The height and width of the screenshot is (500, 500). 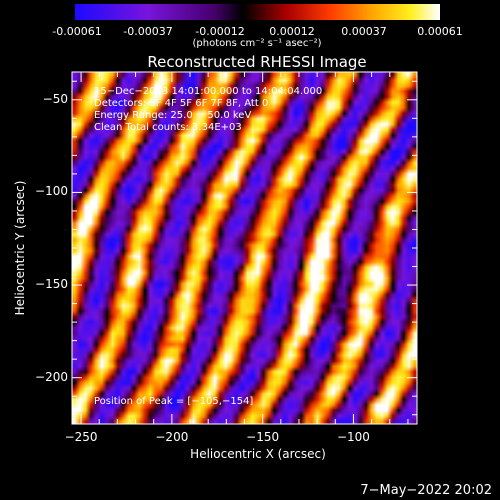 What do you see at coordinates (172, 437) in the screenshot?
I see `x-tick-label: −200` at bounding box center [172, 437].